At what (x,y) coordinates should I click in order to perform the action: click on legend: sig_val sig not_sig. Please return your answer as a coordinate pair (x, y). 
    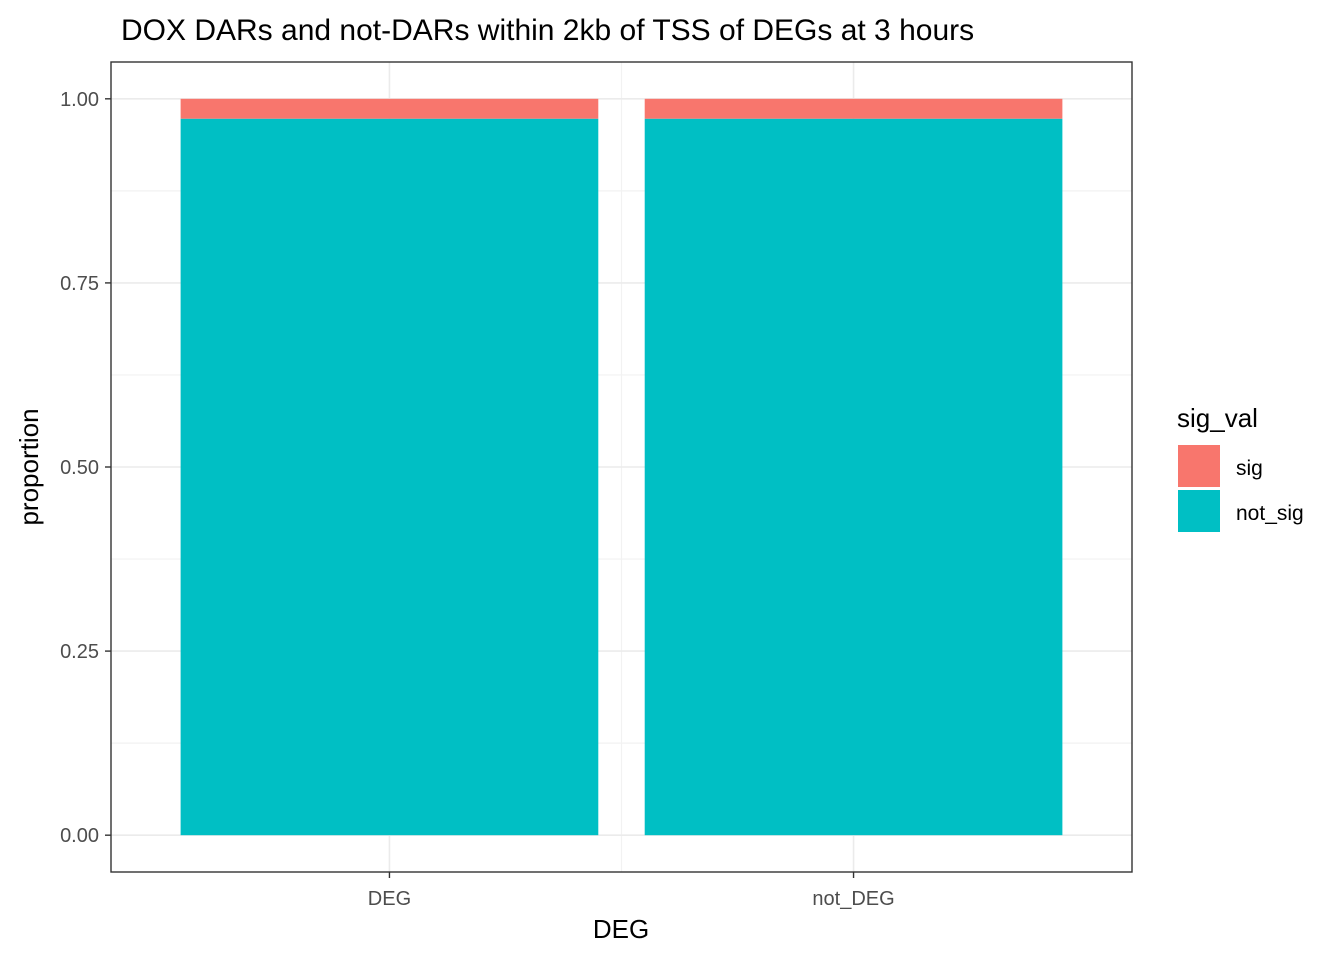
    Looking at the image, I should click on (1240, 467).